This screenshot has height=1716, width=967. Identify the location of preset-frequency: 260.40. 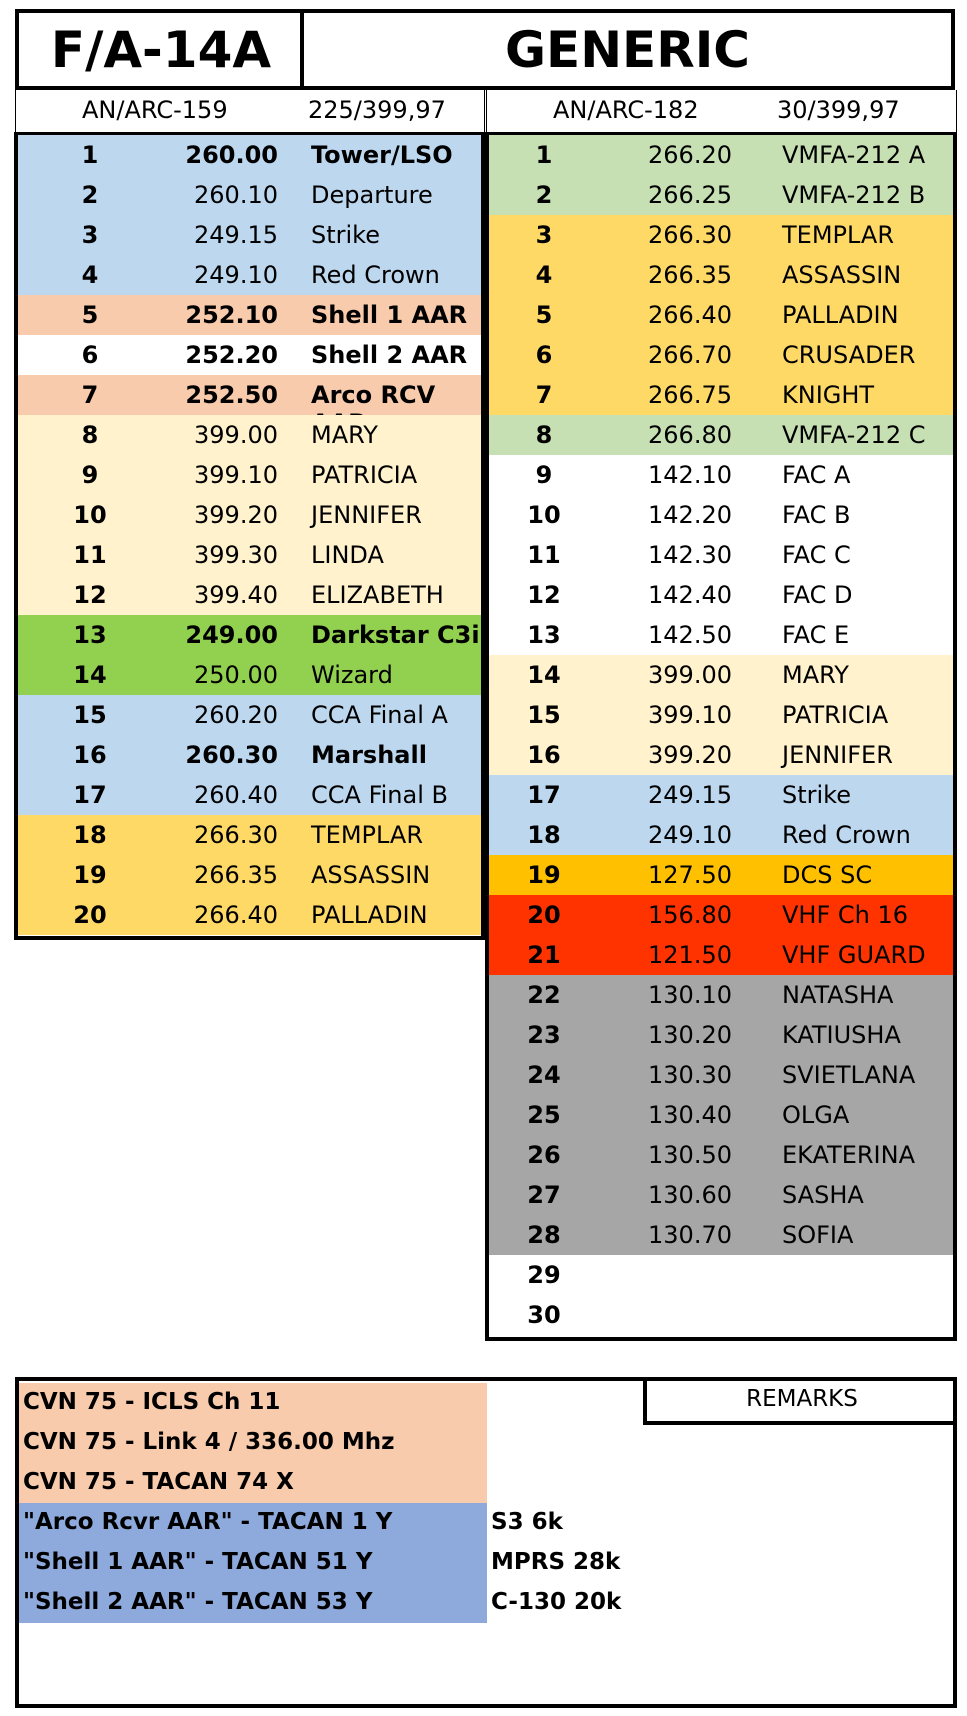
(236, 795).